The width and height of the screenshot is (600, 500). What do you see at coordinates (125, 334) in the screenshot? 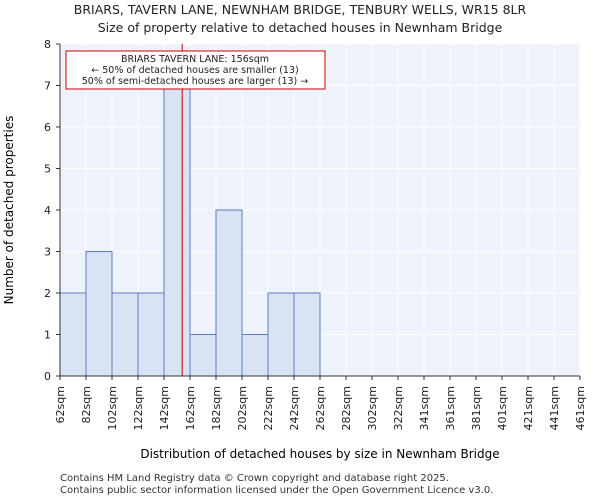
I see `bar-102sqm` at bounding box center [125, 334].